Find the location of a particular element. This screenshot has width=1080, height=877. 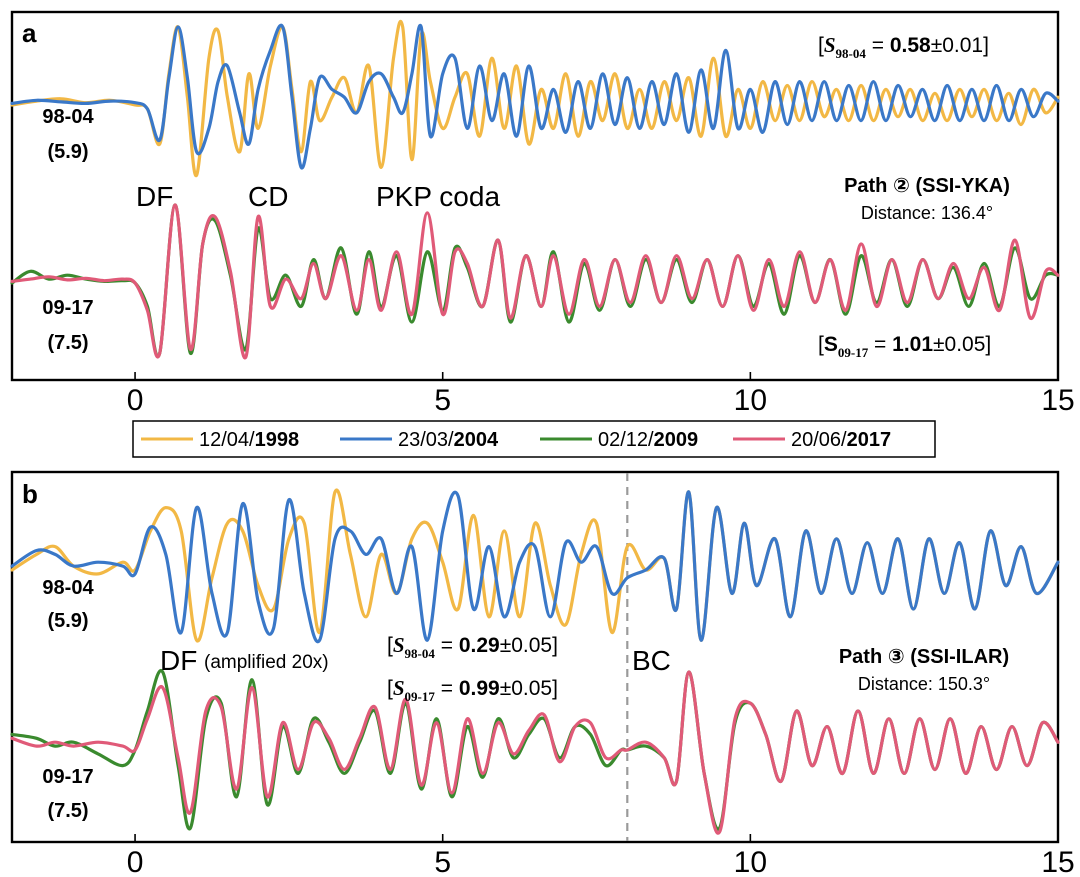

phase-label-pkp-coda: PKP coda is located at coordinates (438, 196).